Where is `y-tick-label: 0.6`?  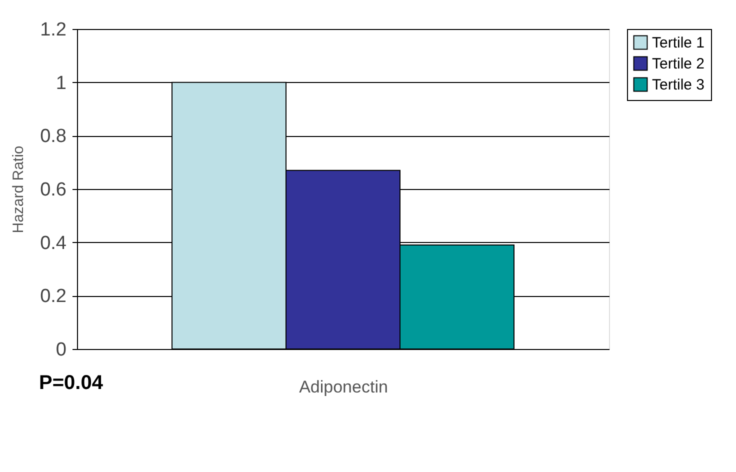 y-tick-label: 0.6 is located at coordinates (53, 190).